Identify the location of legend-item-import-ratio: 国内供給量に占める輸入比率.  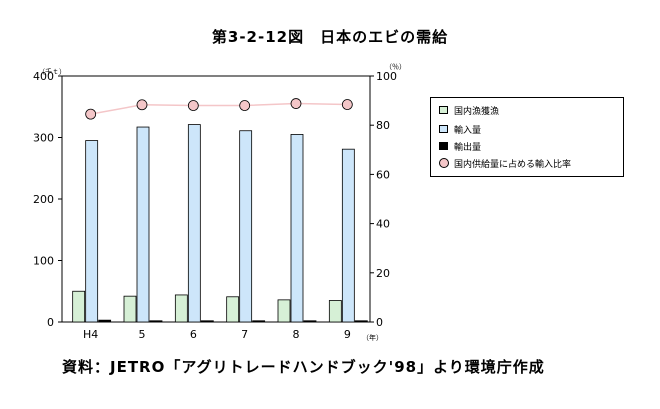
(505, 163).